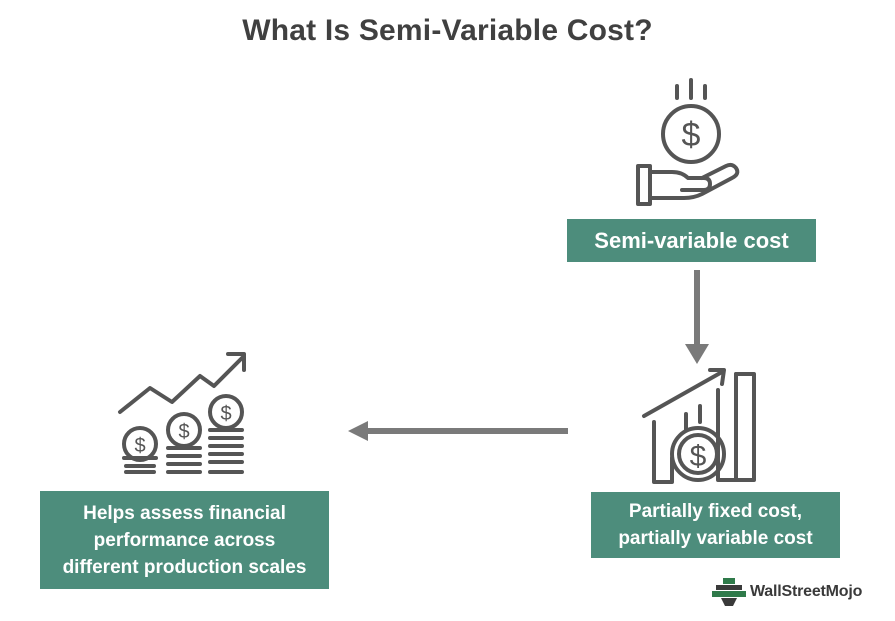  I want to click on helps-line-2: performance across, so click(184, 540).